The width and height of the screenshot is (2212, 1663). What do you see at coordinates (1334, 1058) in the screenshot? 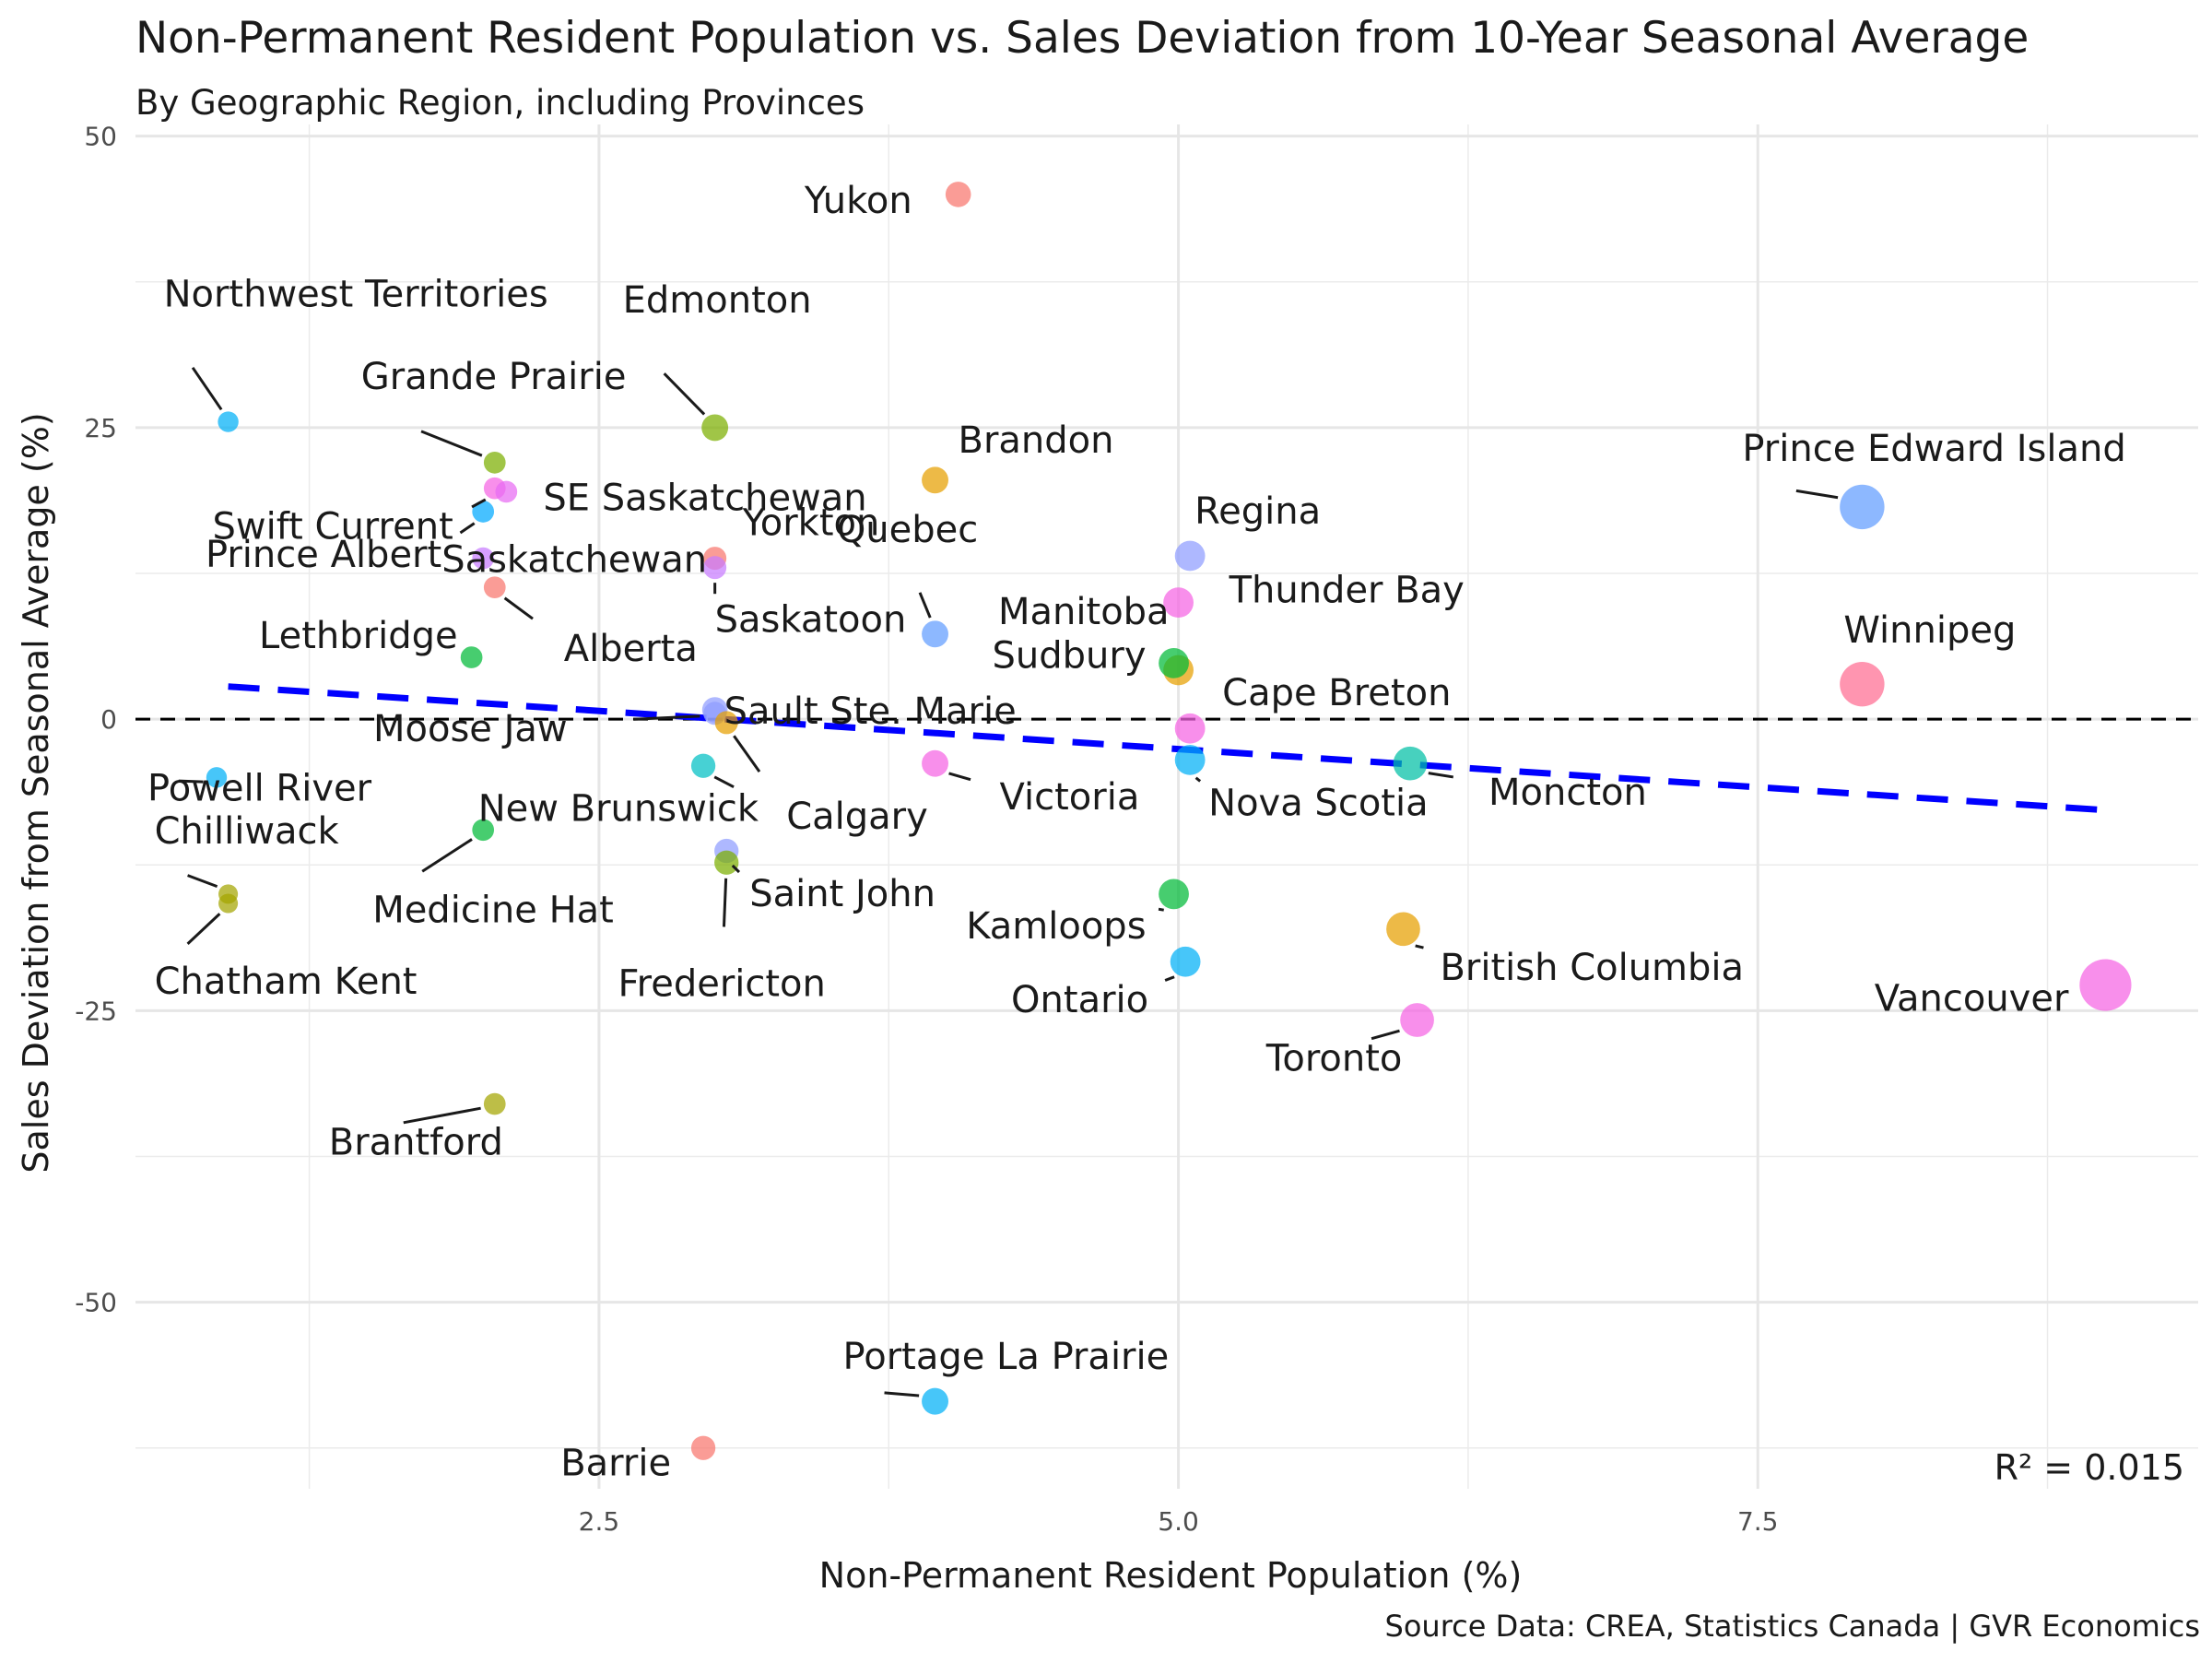
I see `point-label: Toronto` at bounding box center [1334, 1058].